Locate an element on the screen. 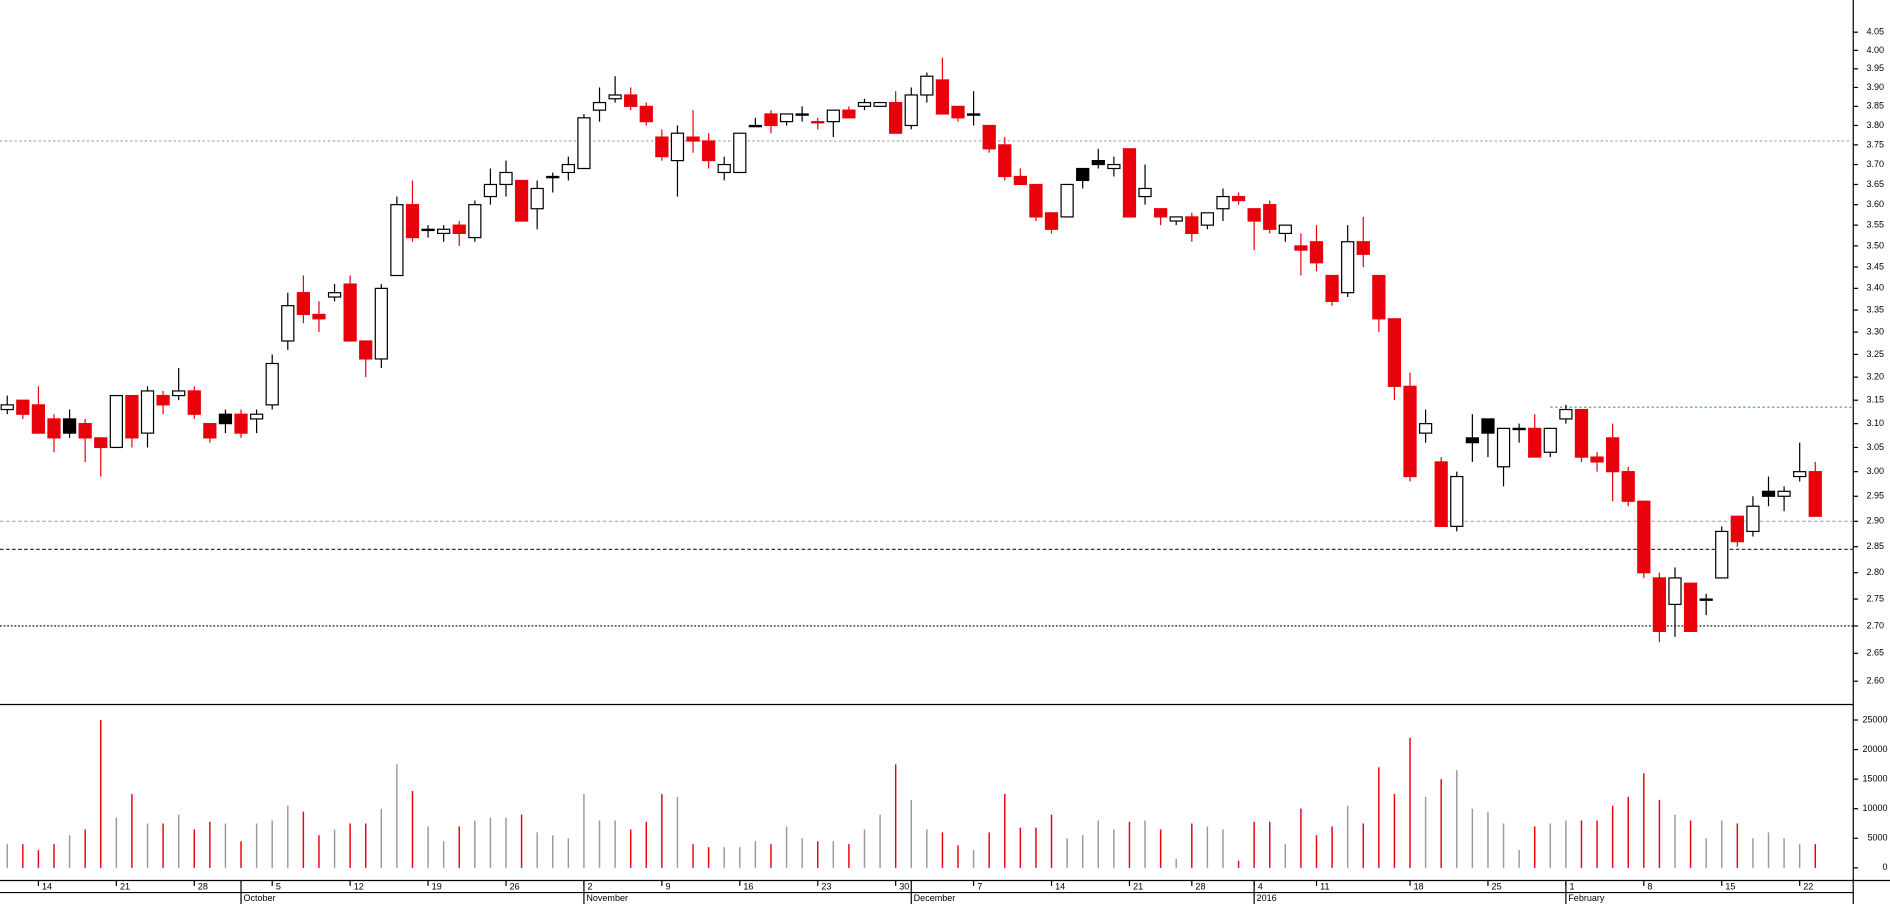  x-tick-label: 30 is located at coordinates (904, 887).